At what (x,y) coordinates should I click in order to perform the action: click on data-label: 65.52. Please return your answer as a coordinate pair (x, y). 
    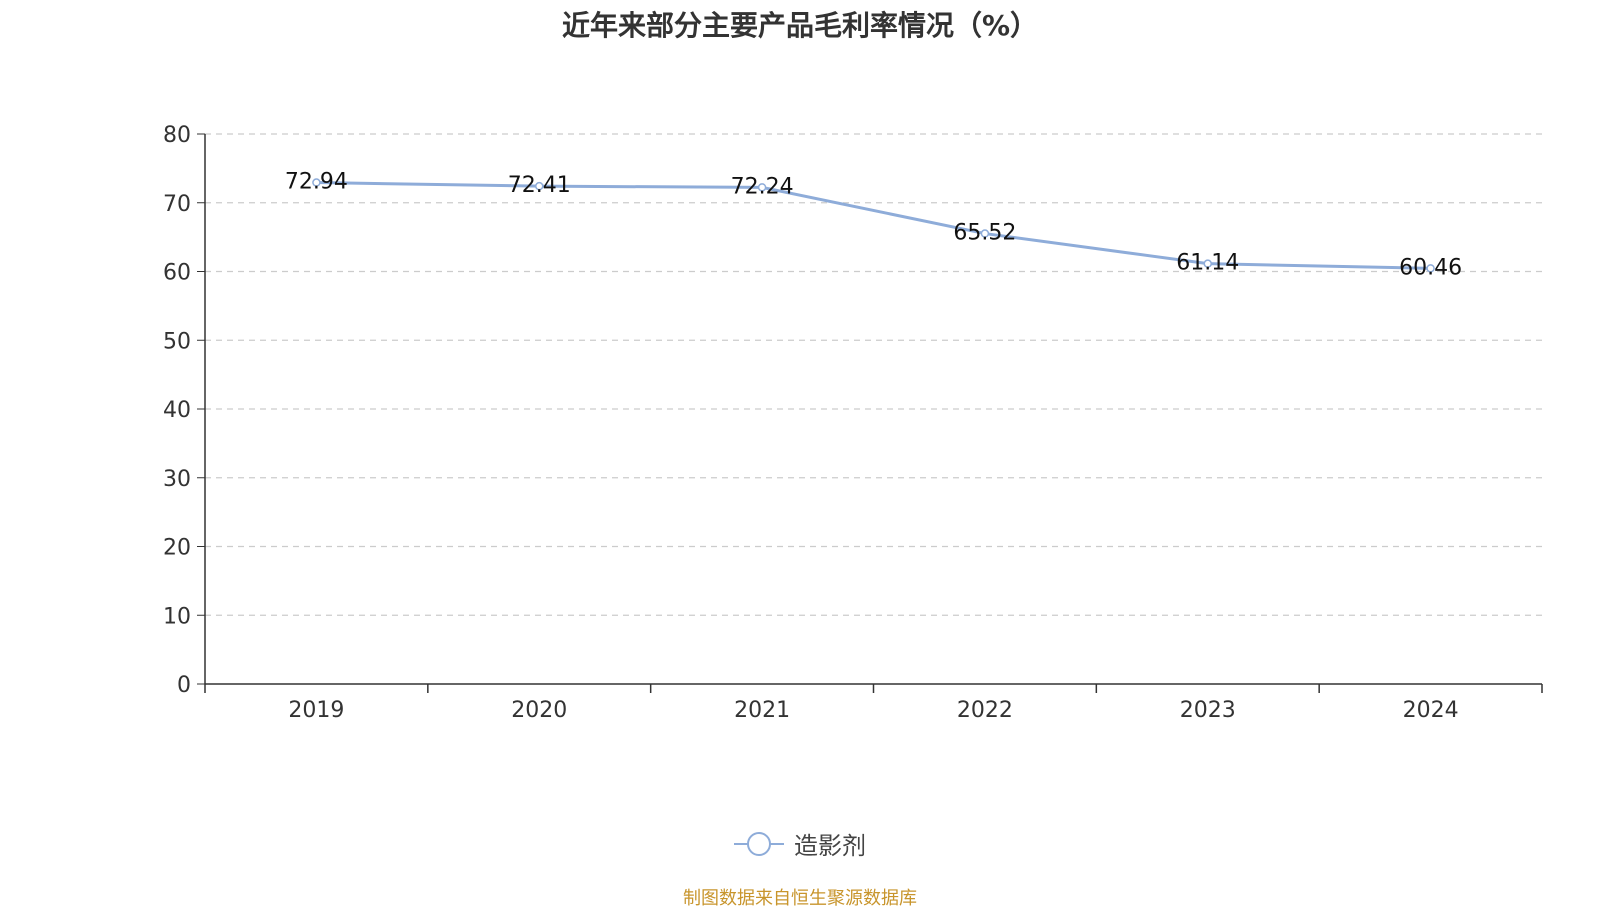
    Looking at the image, I should click on (984, 233).